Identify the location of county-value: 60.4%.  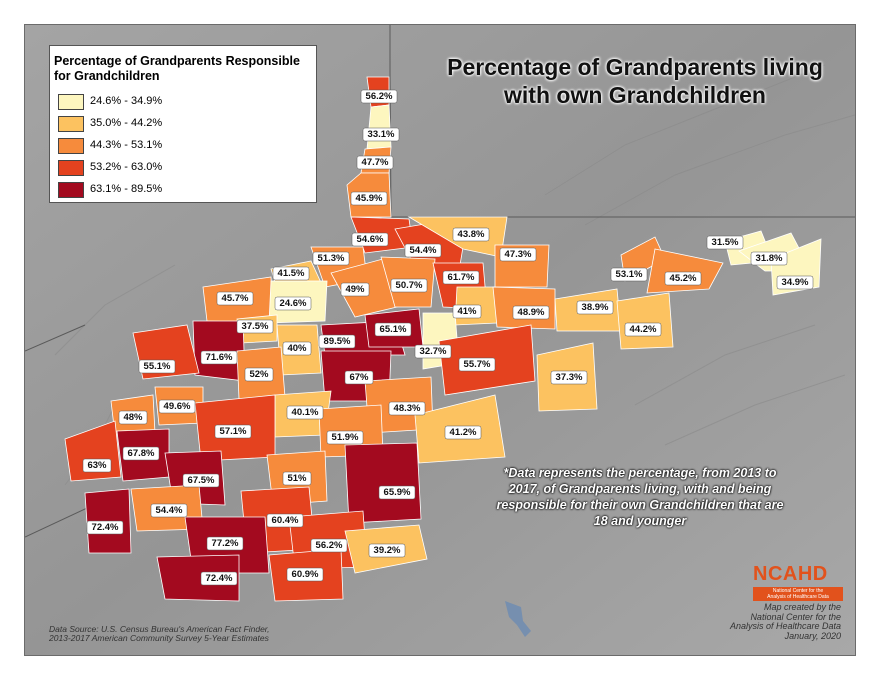
(285, 520).